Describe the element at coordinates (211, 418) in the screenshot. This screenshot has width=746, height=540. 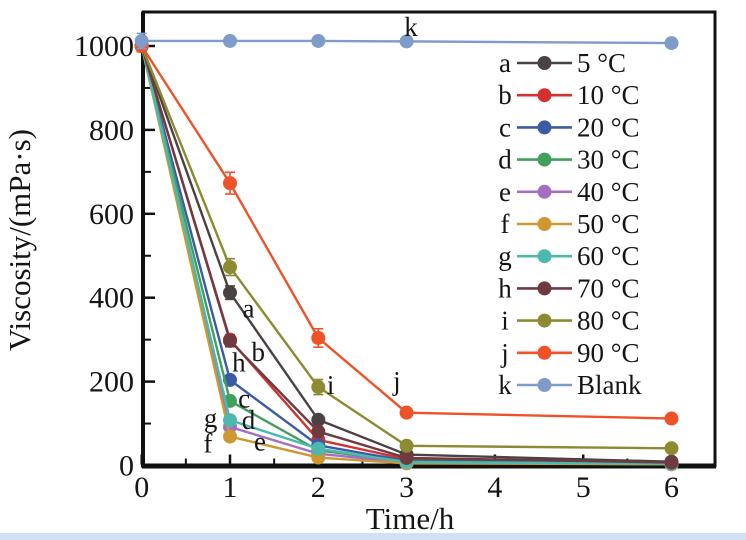
I see `curve-label-g: g` at that location.